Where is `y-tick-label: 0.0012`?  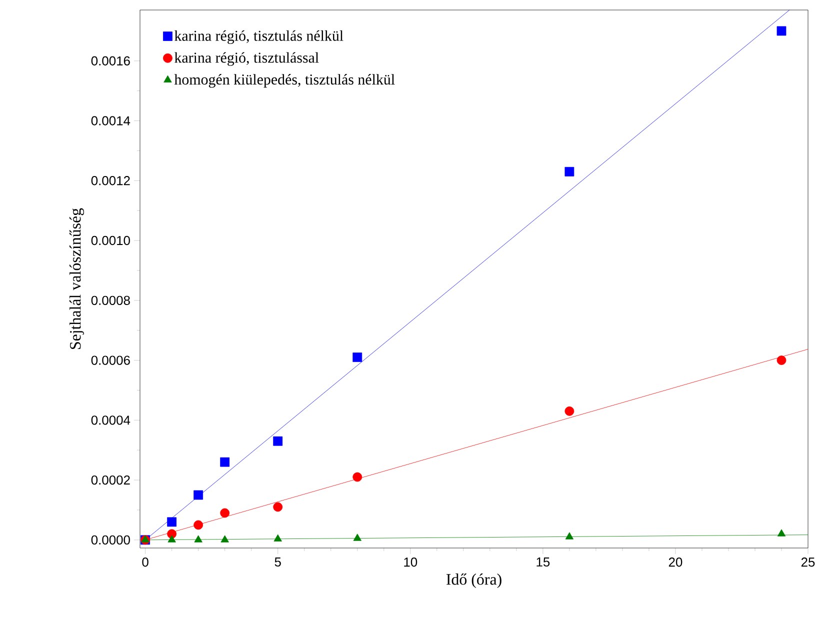
y-tick-label: 0.0012 is located at coordinates (110, 181).